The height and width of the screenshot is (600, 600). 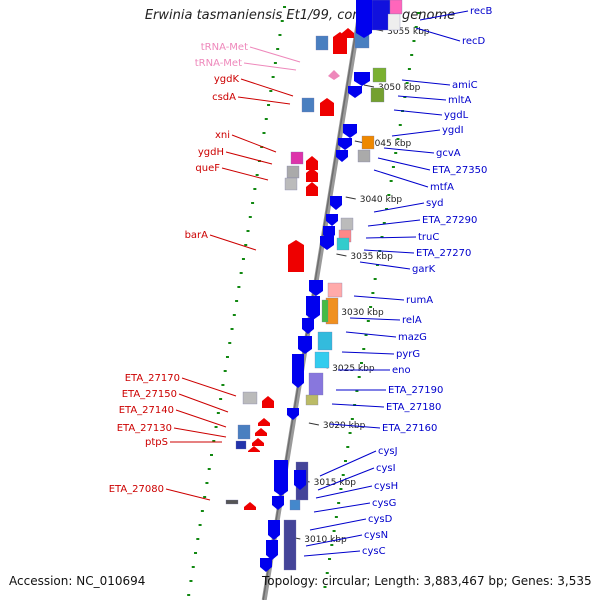 What do you see at coordinates (408, 32) in the screenshot?
I see `scale-label: 3055 kbp` at bounding box center [408, 32].